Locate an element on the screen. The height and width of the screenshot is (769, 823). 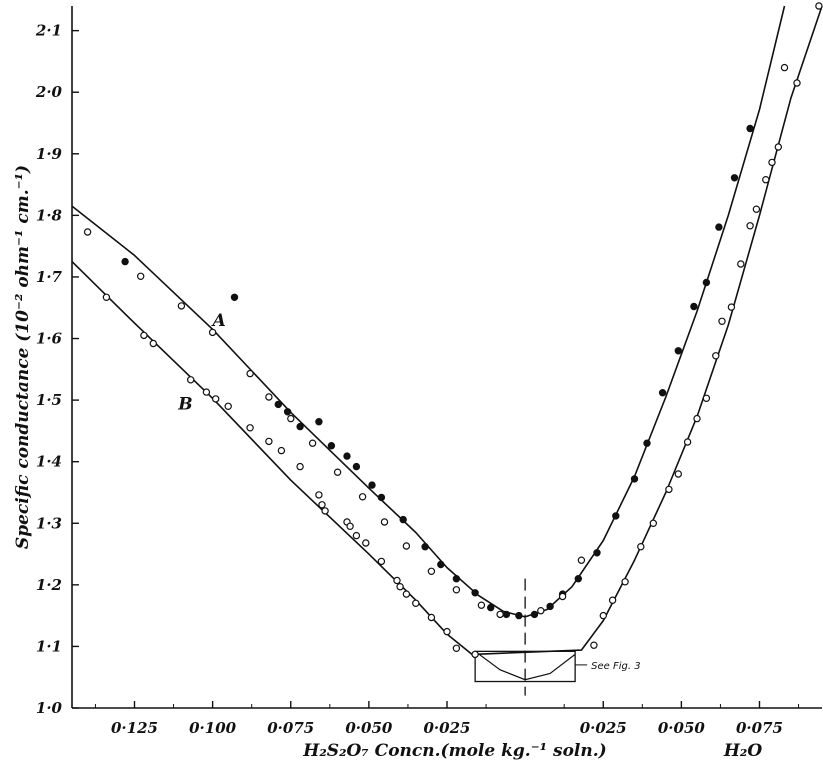
y-tick-label: 2·1 is located at coordinates (48, 31).